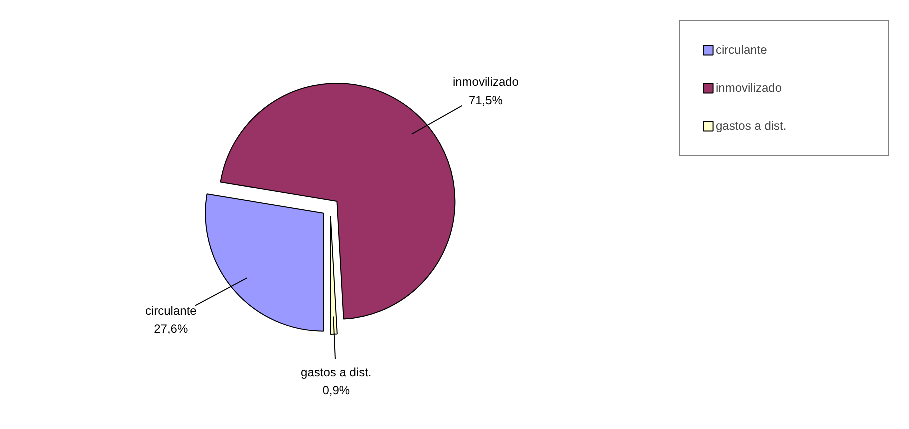 The image size is (909, 429). Describe the element at coordinates (336, 372) in the screenshot. I see `slice-label: gastos a dist.` at that location.